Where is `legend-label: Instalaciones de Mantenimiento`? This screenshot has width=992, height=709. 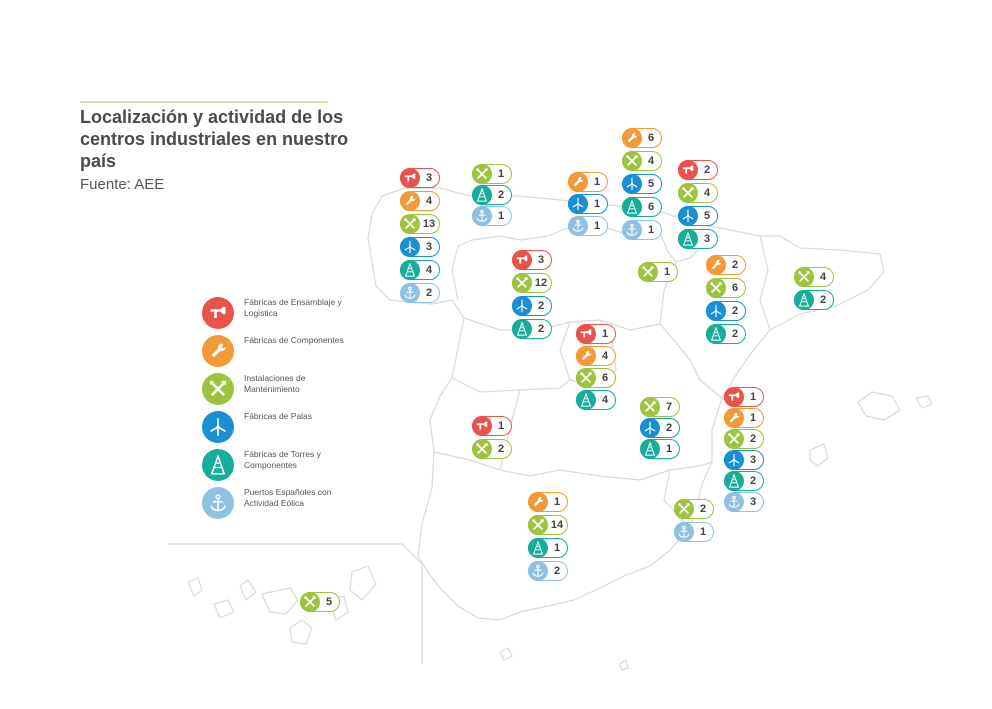 legend-label: Instalaciones de Mantenimiento is located at coordinates (275, 383).